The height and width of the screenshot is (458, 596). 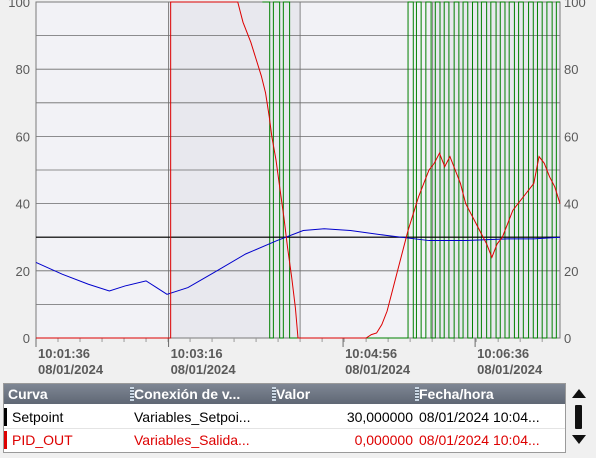 What do you see at coordinates (571, 69) in the screenshot?
I see `y-tick-label-right: 80` at bounding box center [571, 69].